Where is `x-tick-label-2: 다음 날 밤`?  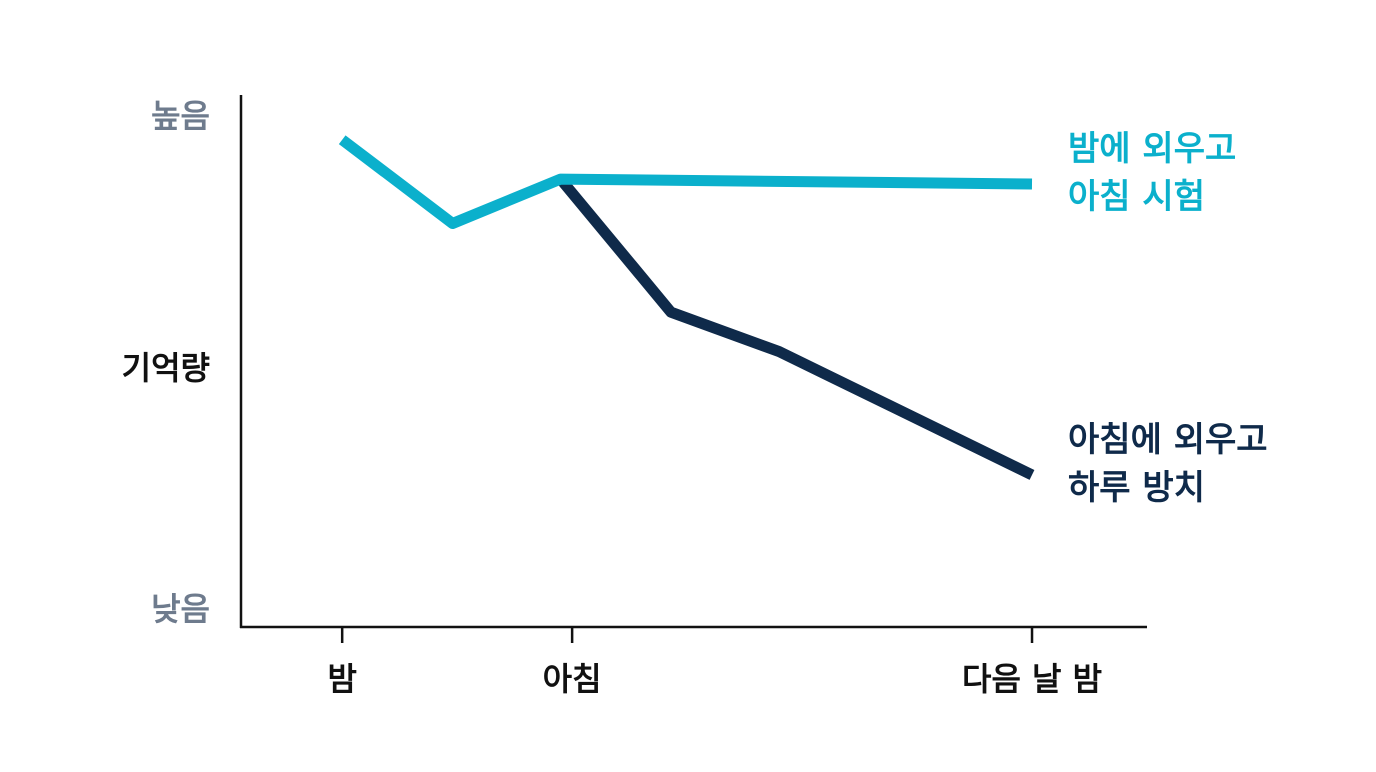
x-tick-label-2: 다음 날 밤 is located at coordinates (1032, 679).